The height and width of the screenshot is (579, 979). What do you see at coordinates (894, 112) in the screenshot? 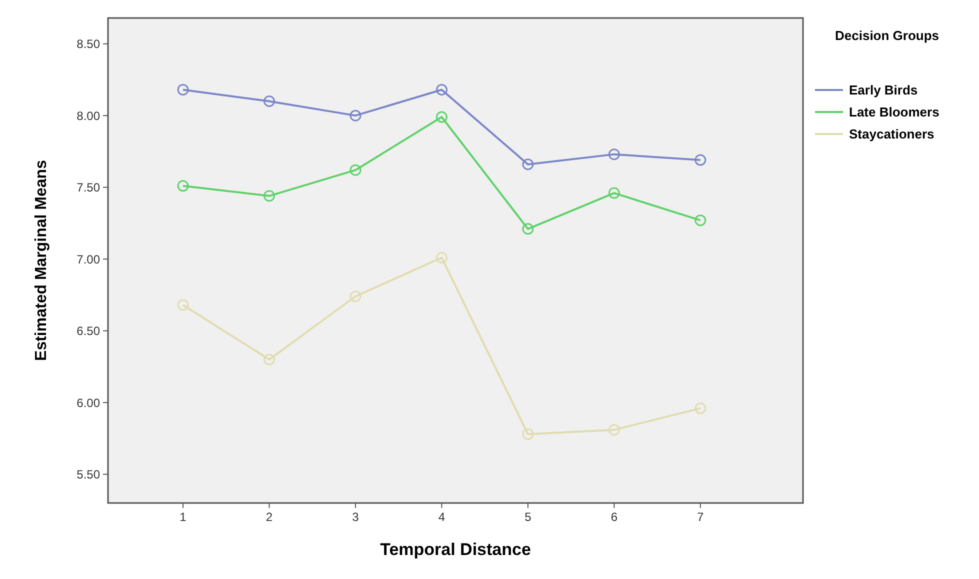
I see `legend-label: Late Bloomers` at bounding box center [894, 112].